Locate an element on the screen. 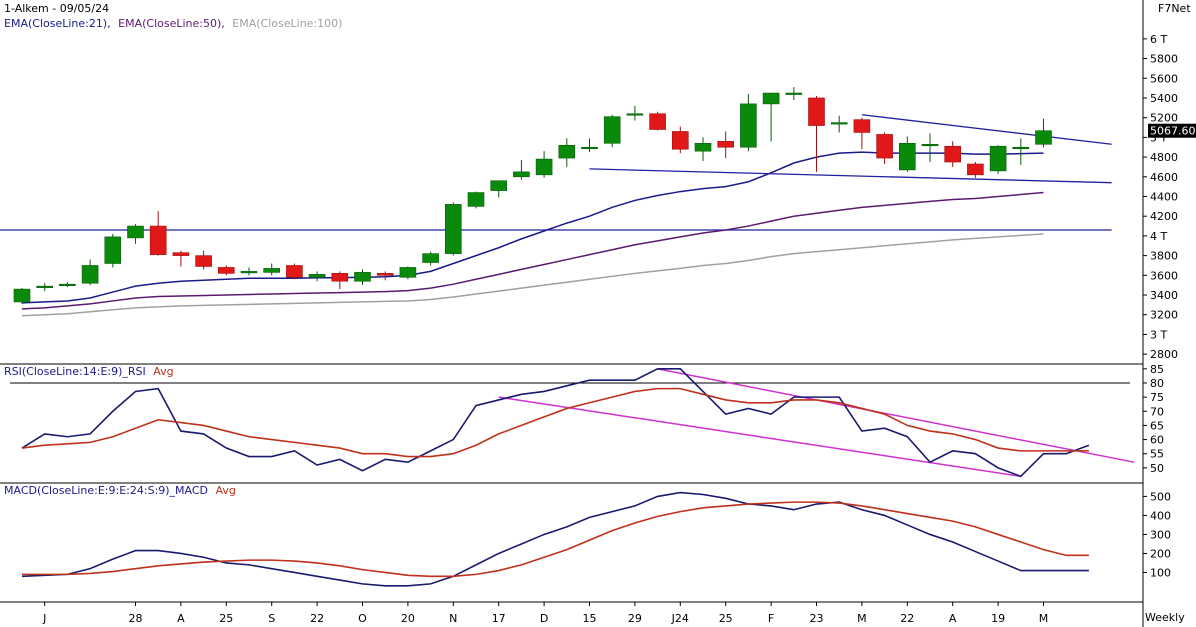 Image resolution: width=1196 pixels, height=627 pixels. y-tick-label: 4200 is located at coordinates (1164, 216).